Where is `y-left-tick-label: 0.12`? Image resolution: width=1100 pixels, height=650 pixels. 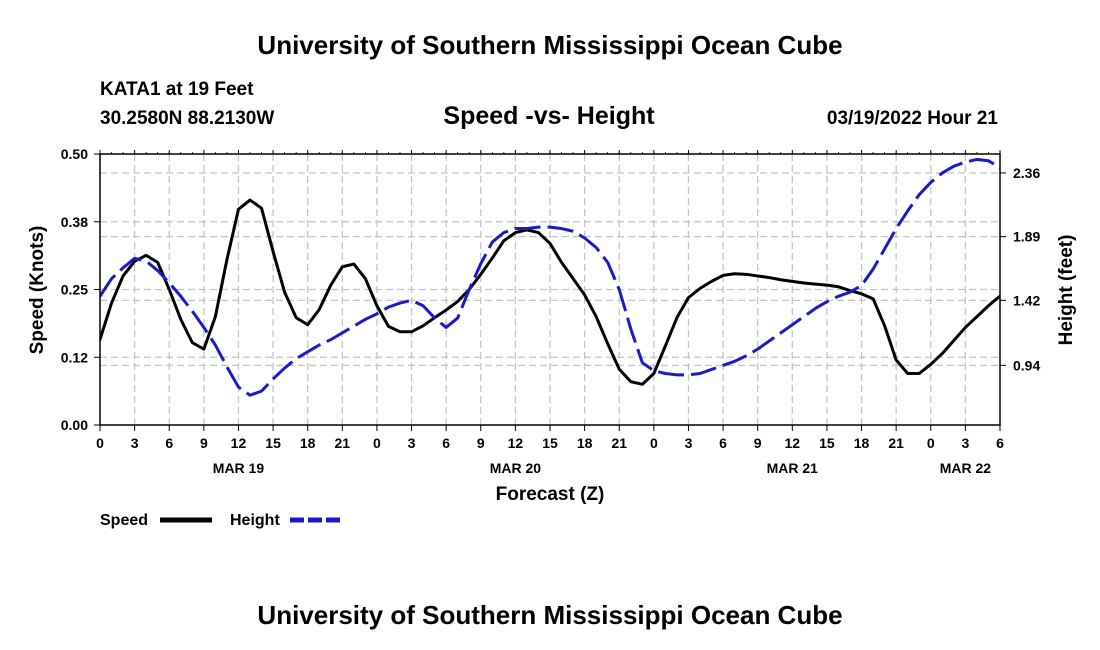
y-left-tick-label: 0.12 is located at coordinates (74, 357).